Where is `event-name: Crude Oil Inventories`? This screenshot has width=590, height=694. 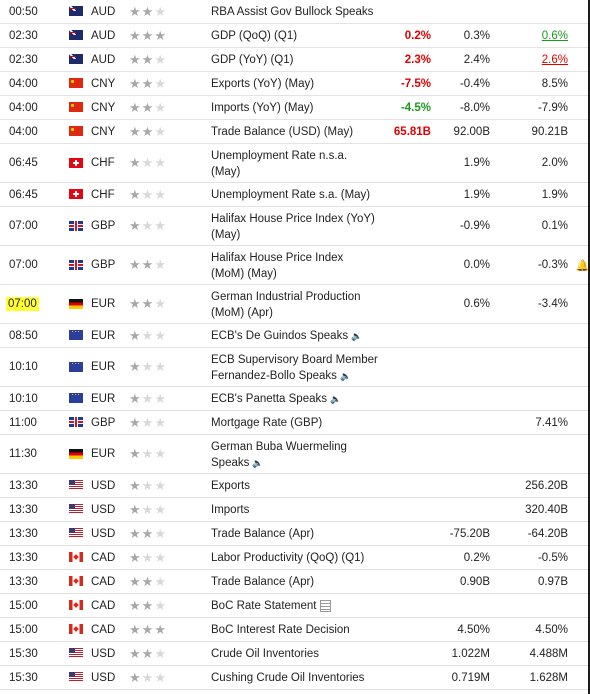
event-name: Crude Oil Inventories is located at coordinates (265, 654).